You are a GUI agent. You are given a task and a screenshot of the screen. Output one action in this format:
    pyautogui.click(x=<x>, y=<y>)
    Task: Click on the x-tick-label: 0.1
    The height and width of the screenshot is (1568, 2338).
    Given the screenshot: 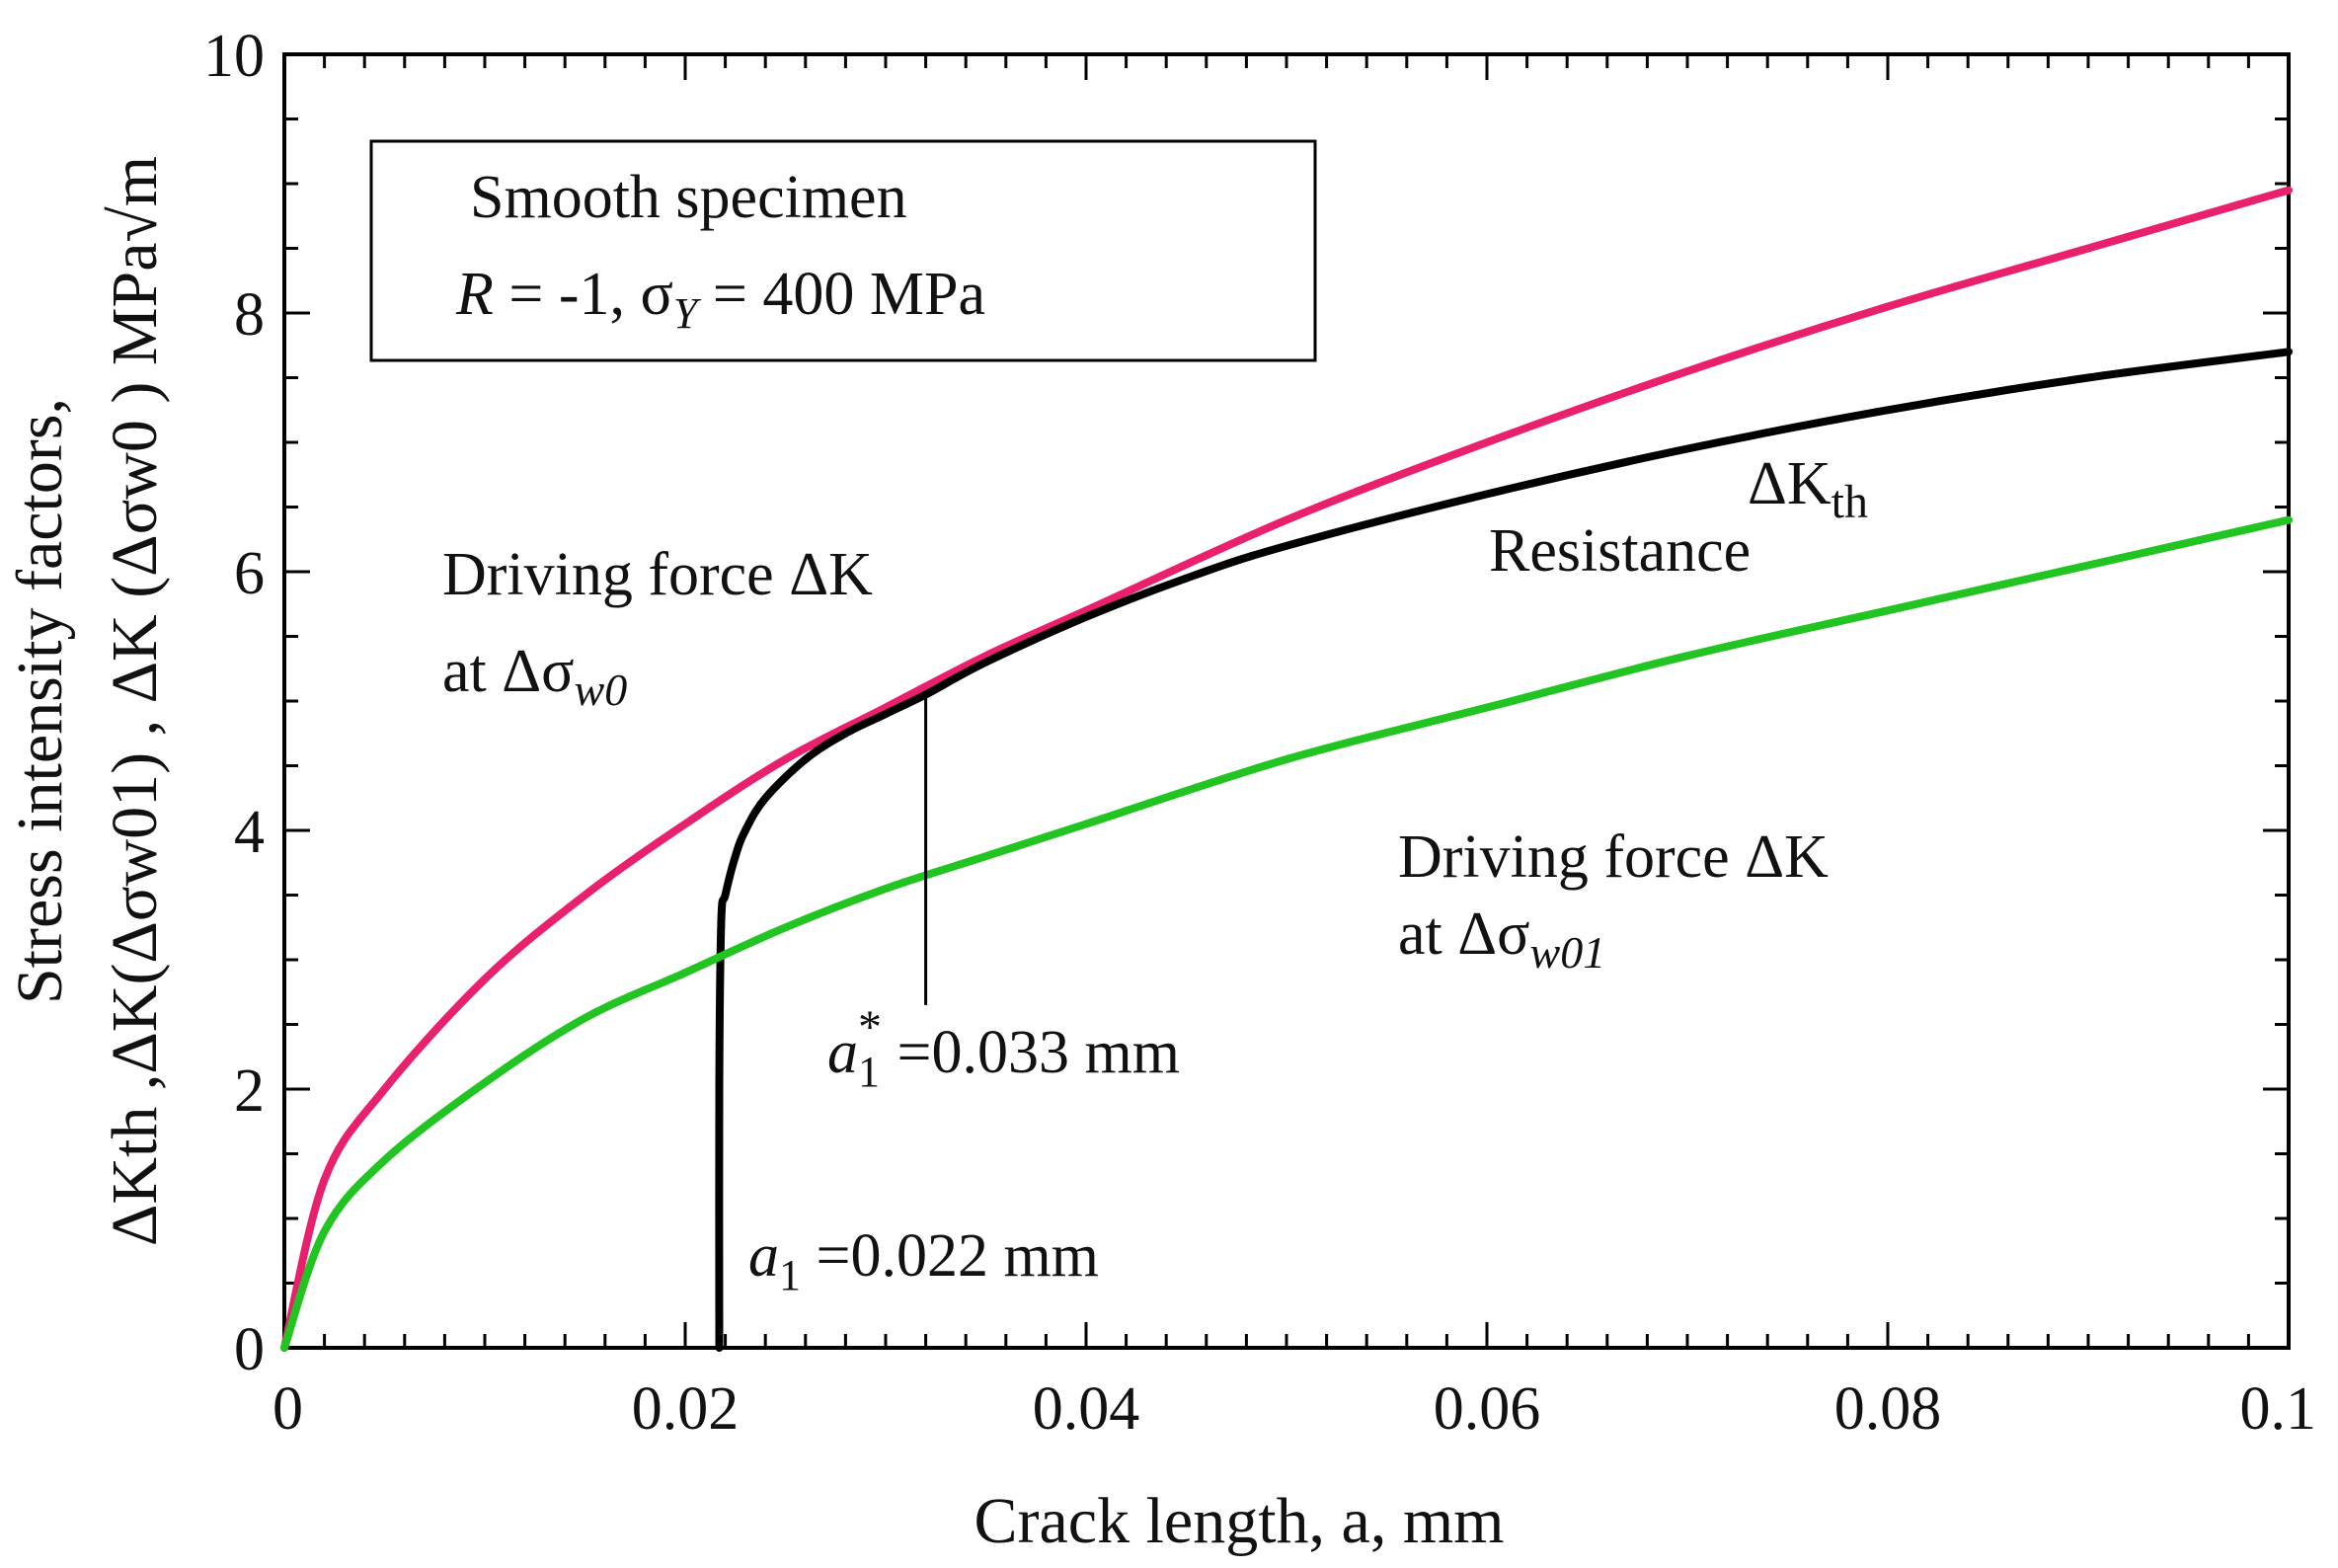 What is the action you would take?
    pyautogui.click(x=2278, y=1409)
    